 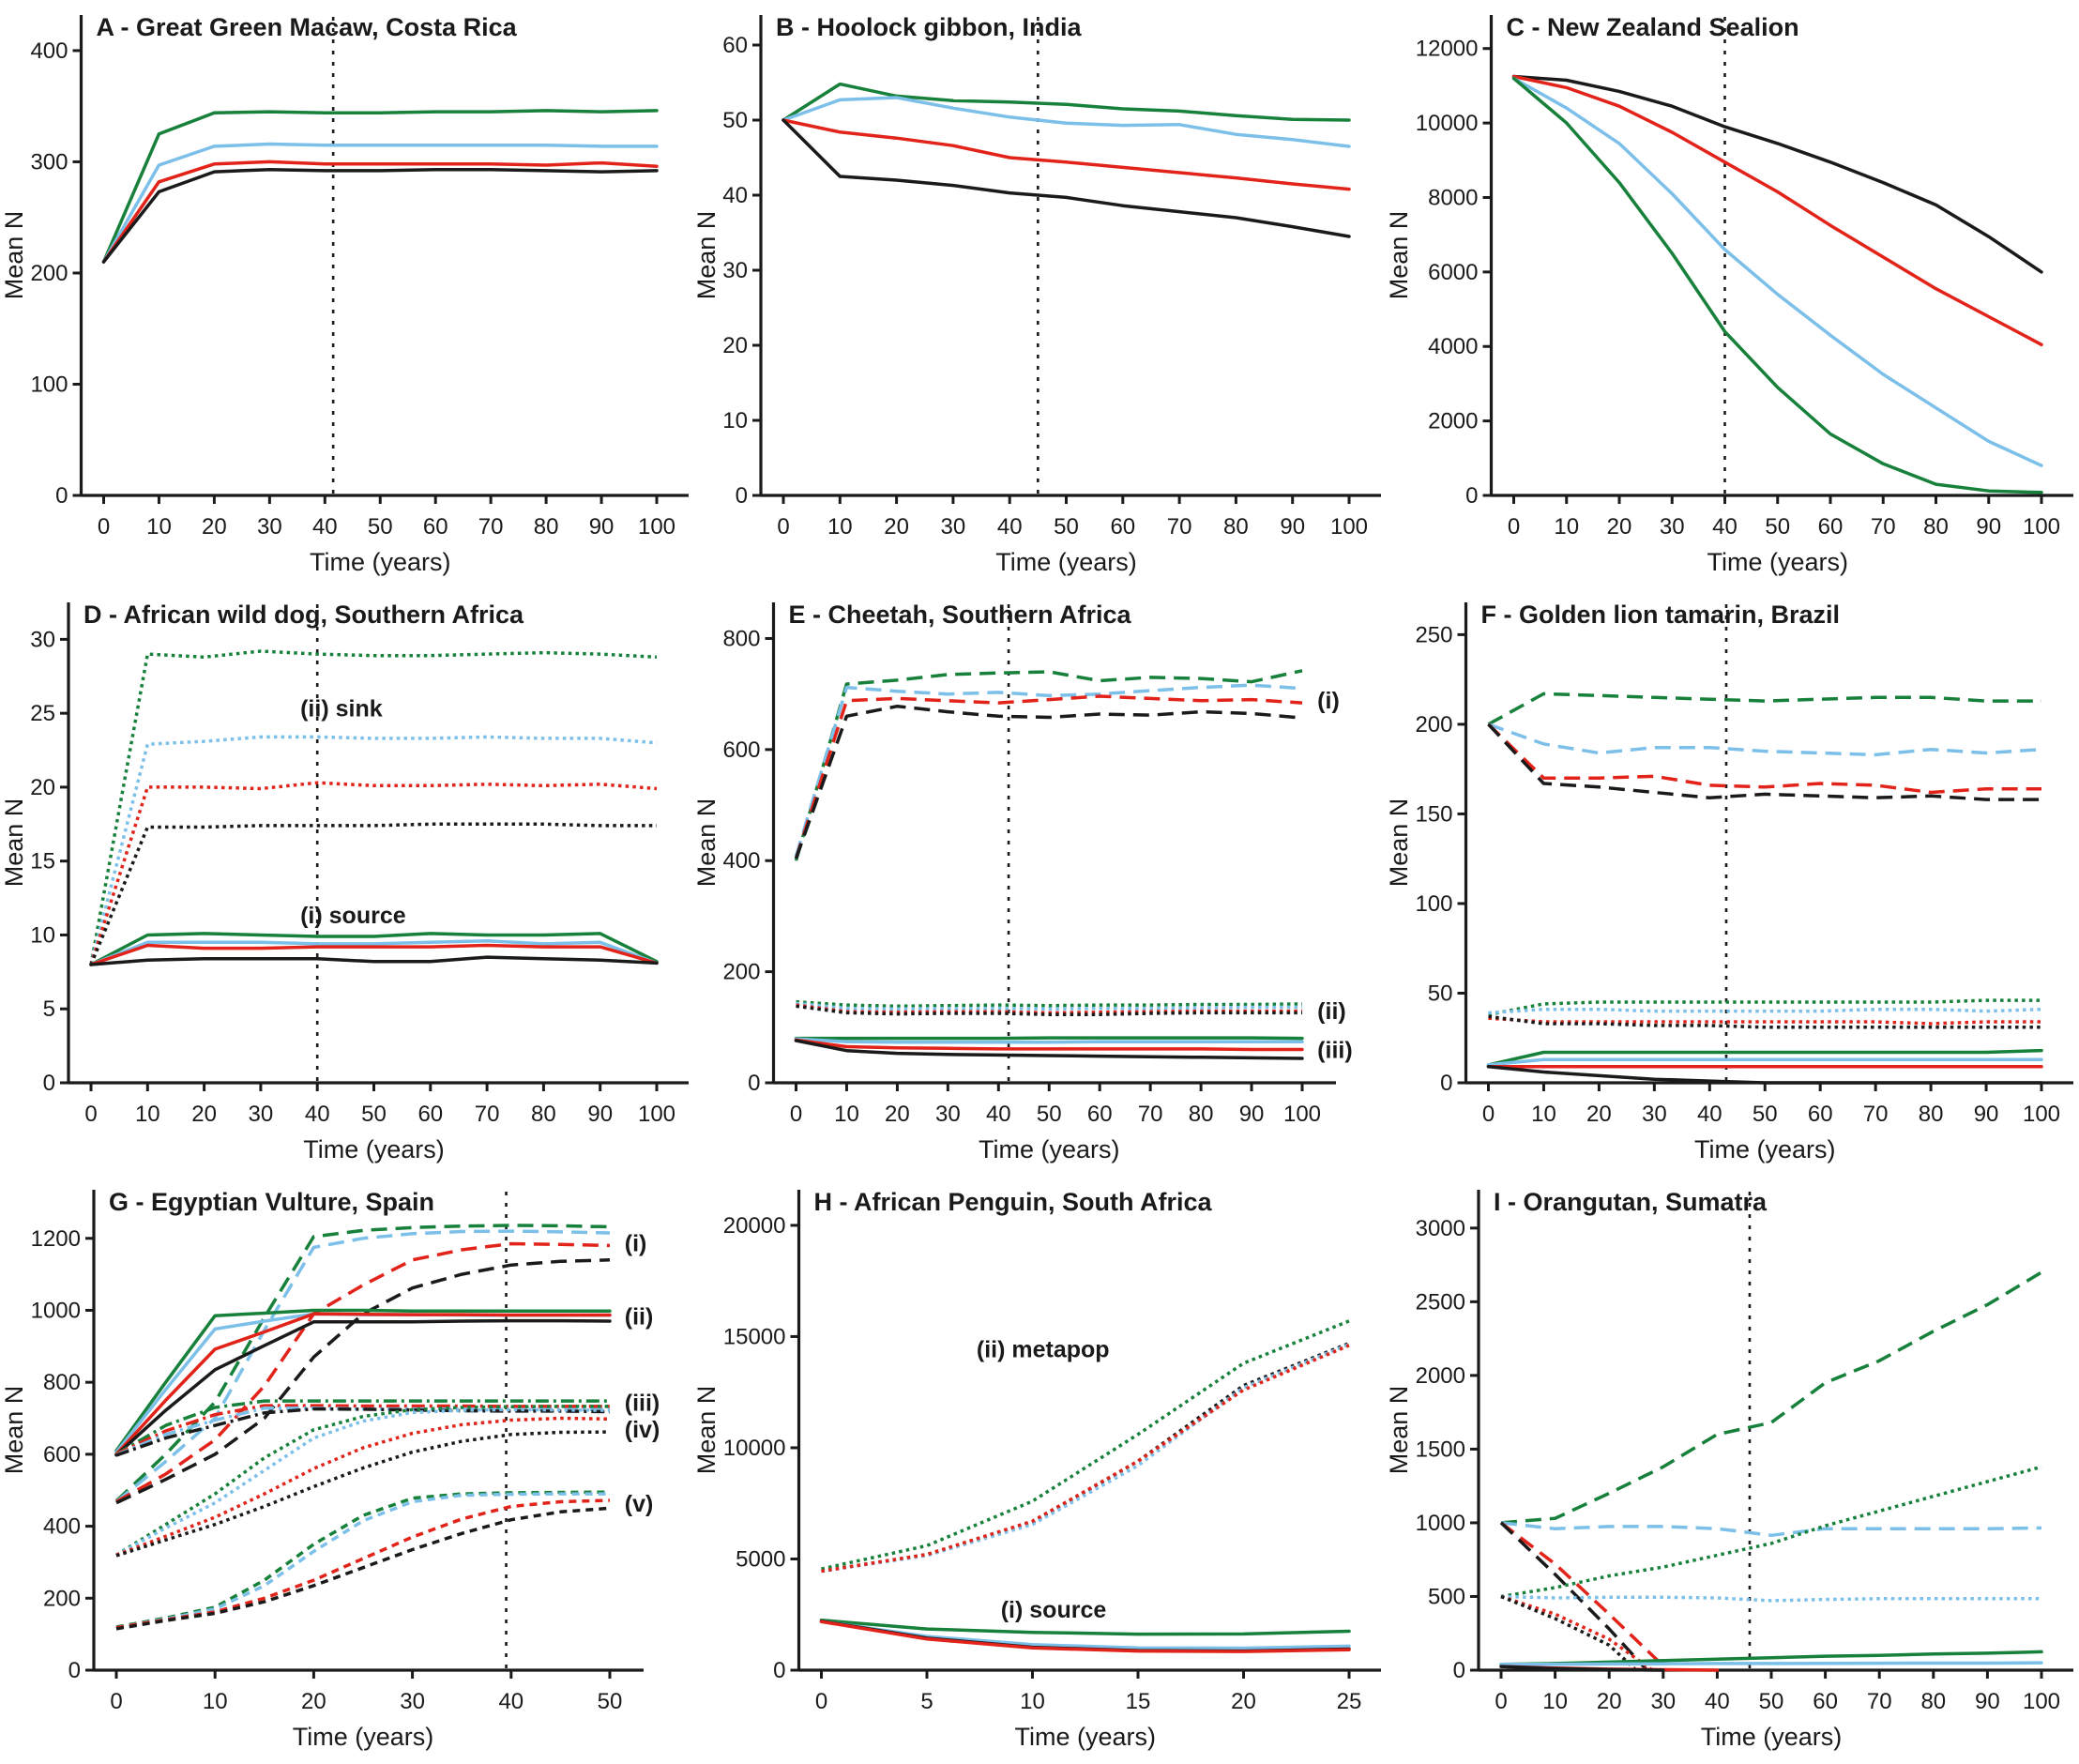 I want to click on panel-title: I - Orangutan, Sumatra, so click(x=1631, y=1202).